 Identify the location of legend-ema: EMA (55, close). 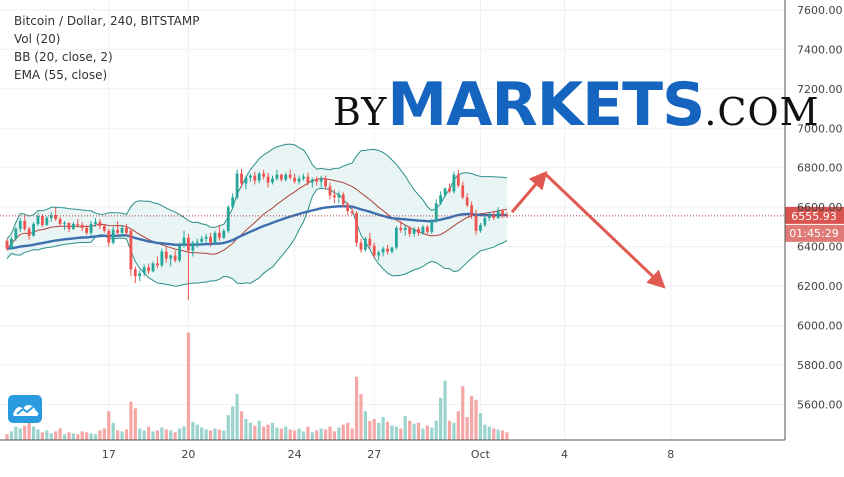
(61, 75).